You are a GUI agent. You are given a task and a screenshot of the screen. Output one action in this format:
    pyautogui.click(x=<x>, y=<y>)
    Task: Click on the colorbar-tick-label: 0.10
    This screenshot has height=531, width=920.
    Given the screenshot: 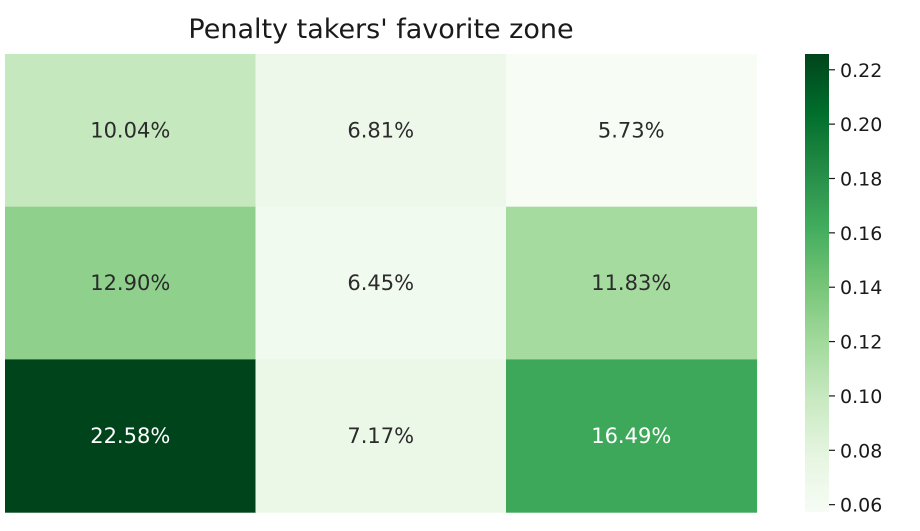 What is the action you would take?
    pyautogui.click(x=861, y=397)
    